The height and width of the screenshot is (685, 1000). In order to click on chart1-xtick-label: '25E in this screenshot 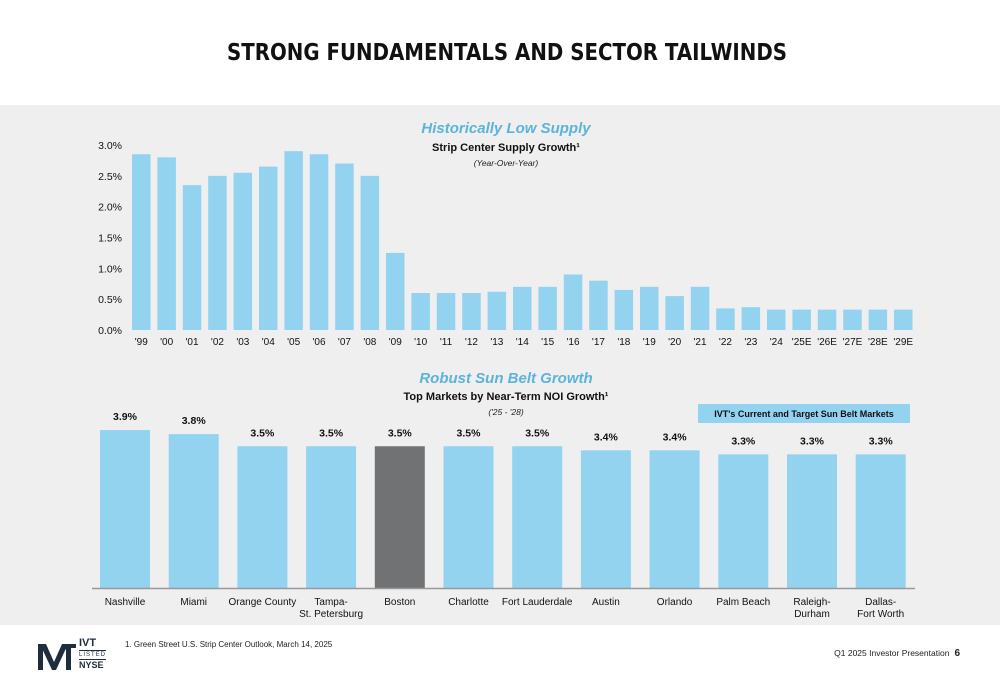, I will do `click(802, 342)`.